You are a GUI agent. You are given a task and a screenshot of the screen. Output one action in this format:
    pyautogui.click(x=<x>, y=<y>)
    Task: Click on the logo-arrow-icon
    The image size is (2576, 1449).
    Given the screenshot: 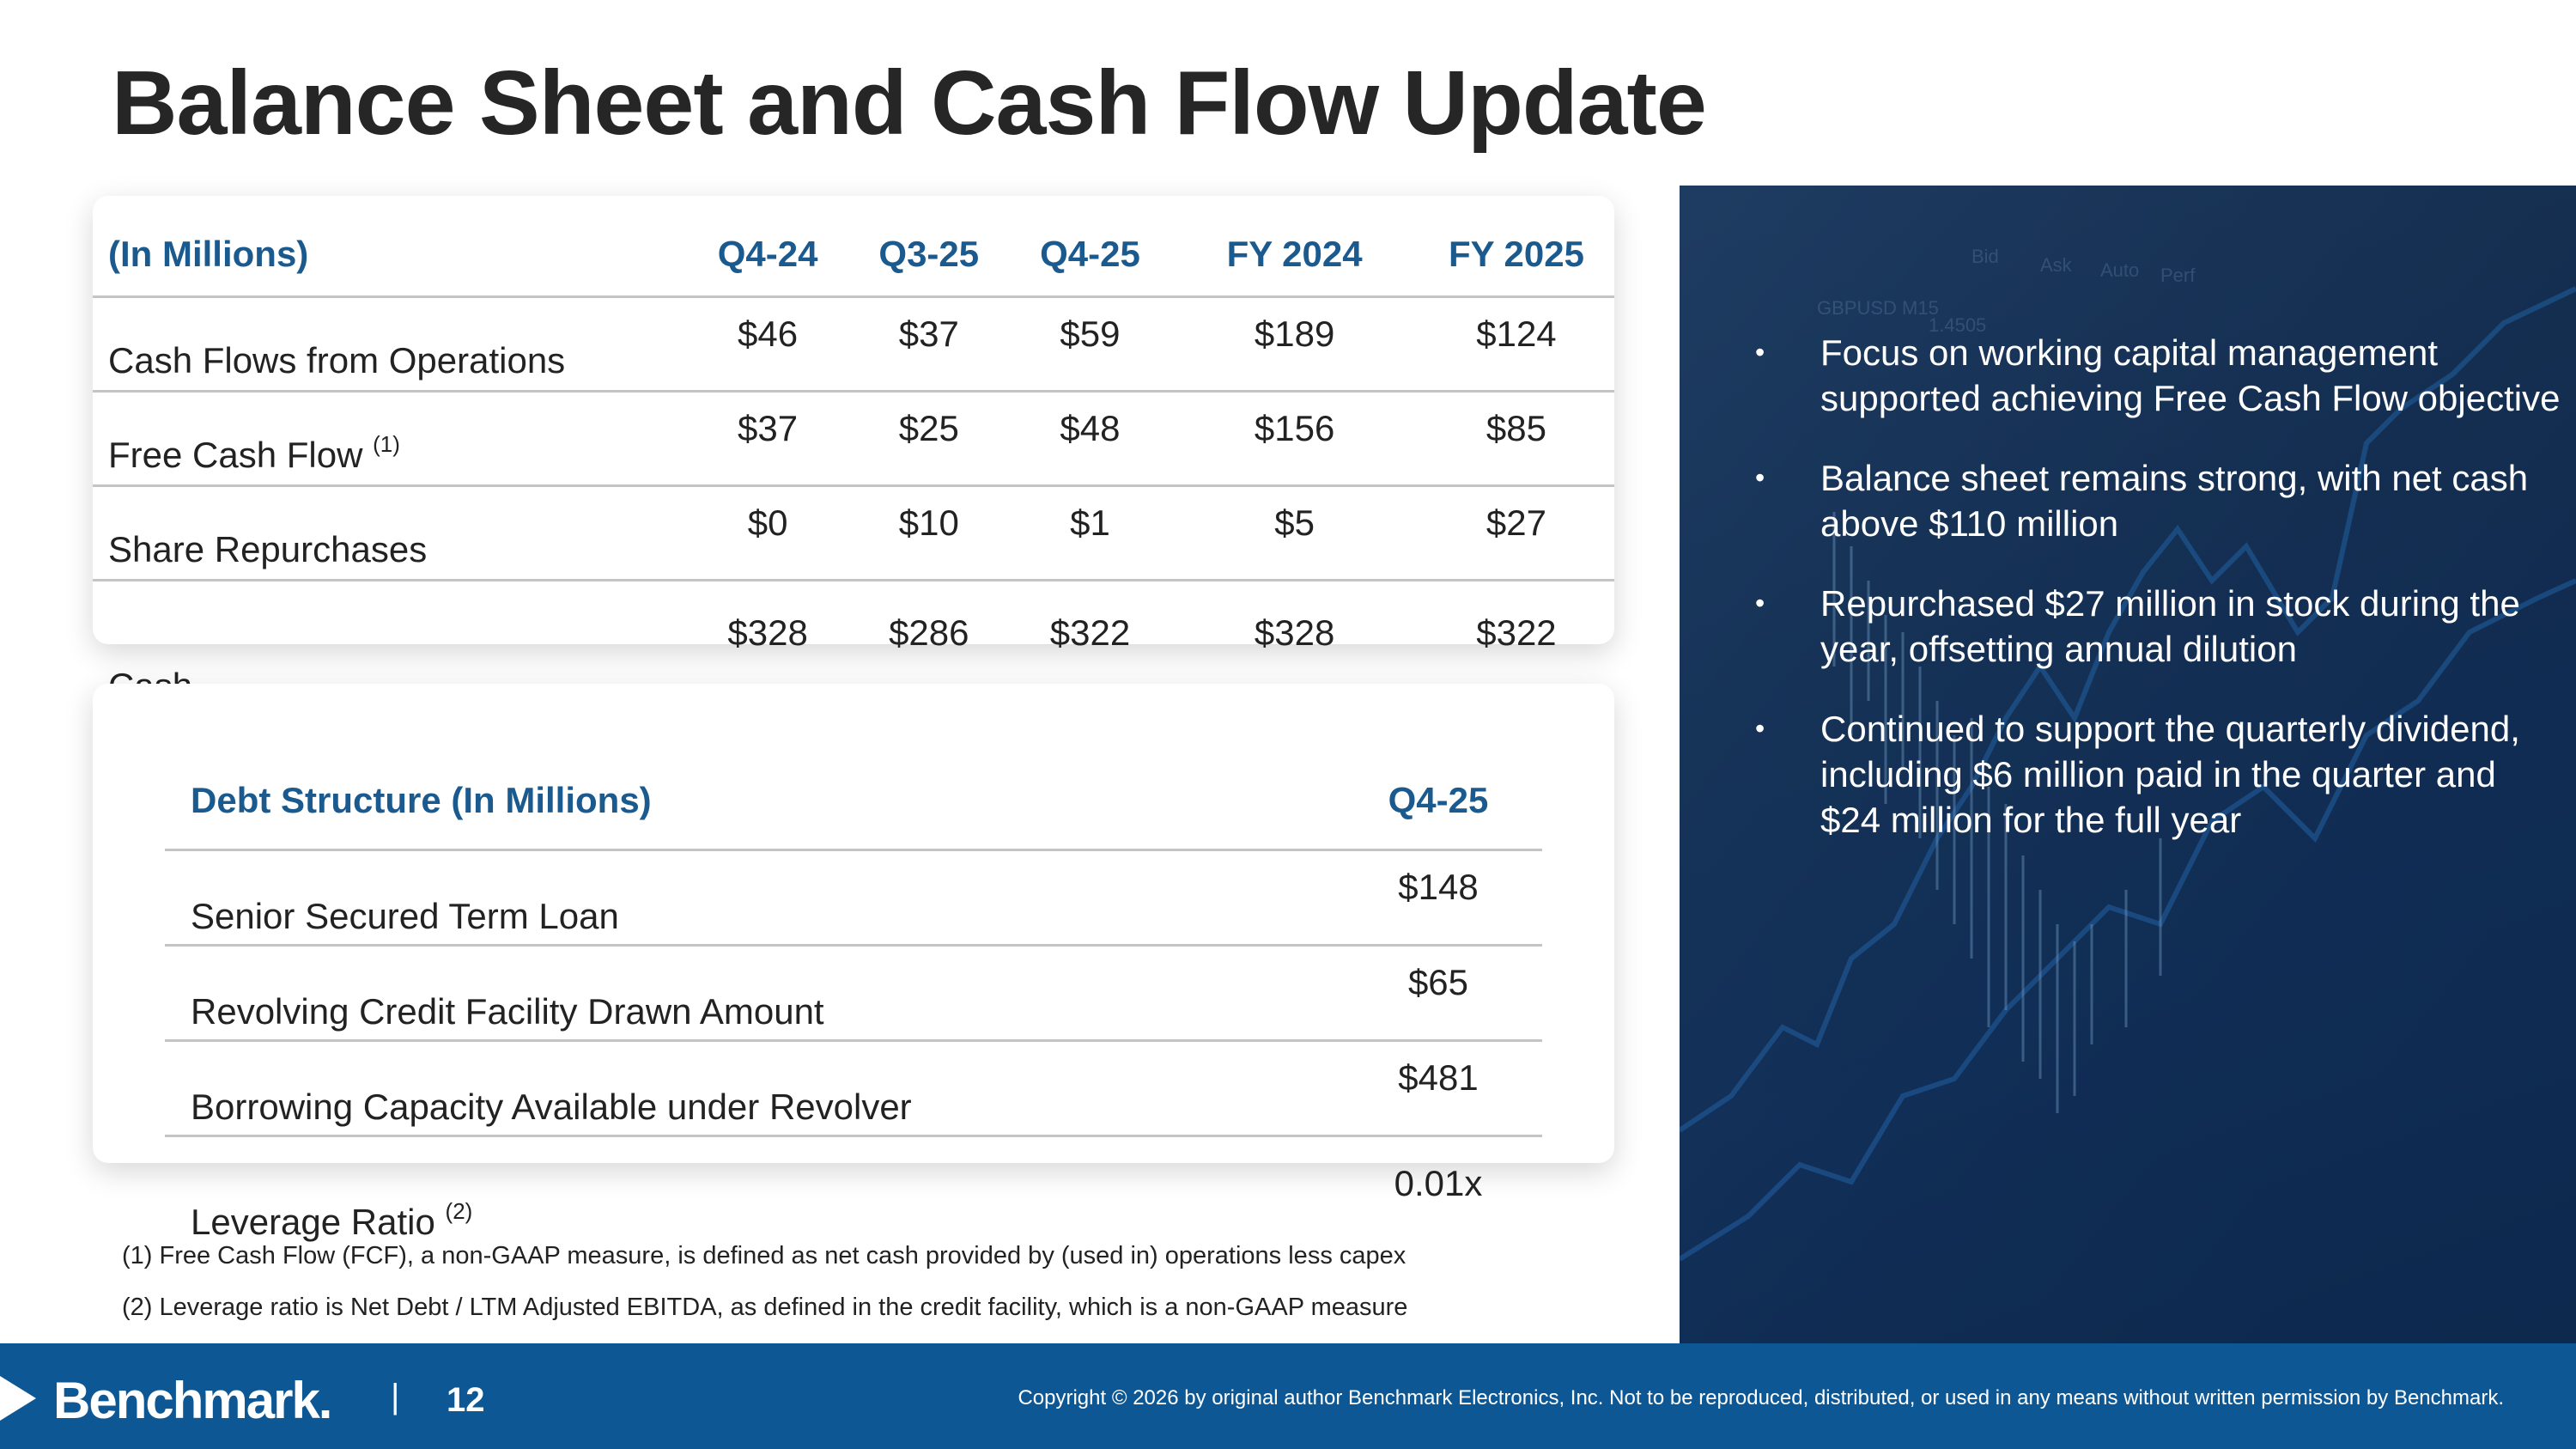 What is the action you would take?
    pyautogui.click(x=18, y=1398)
    